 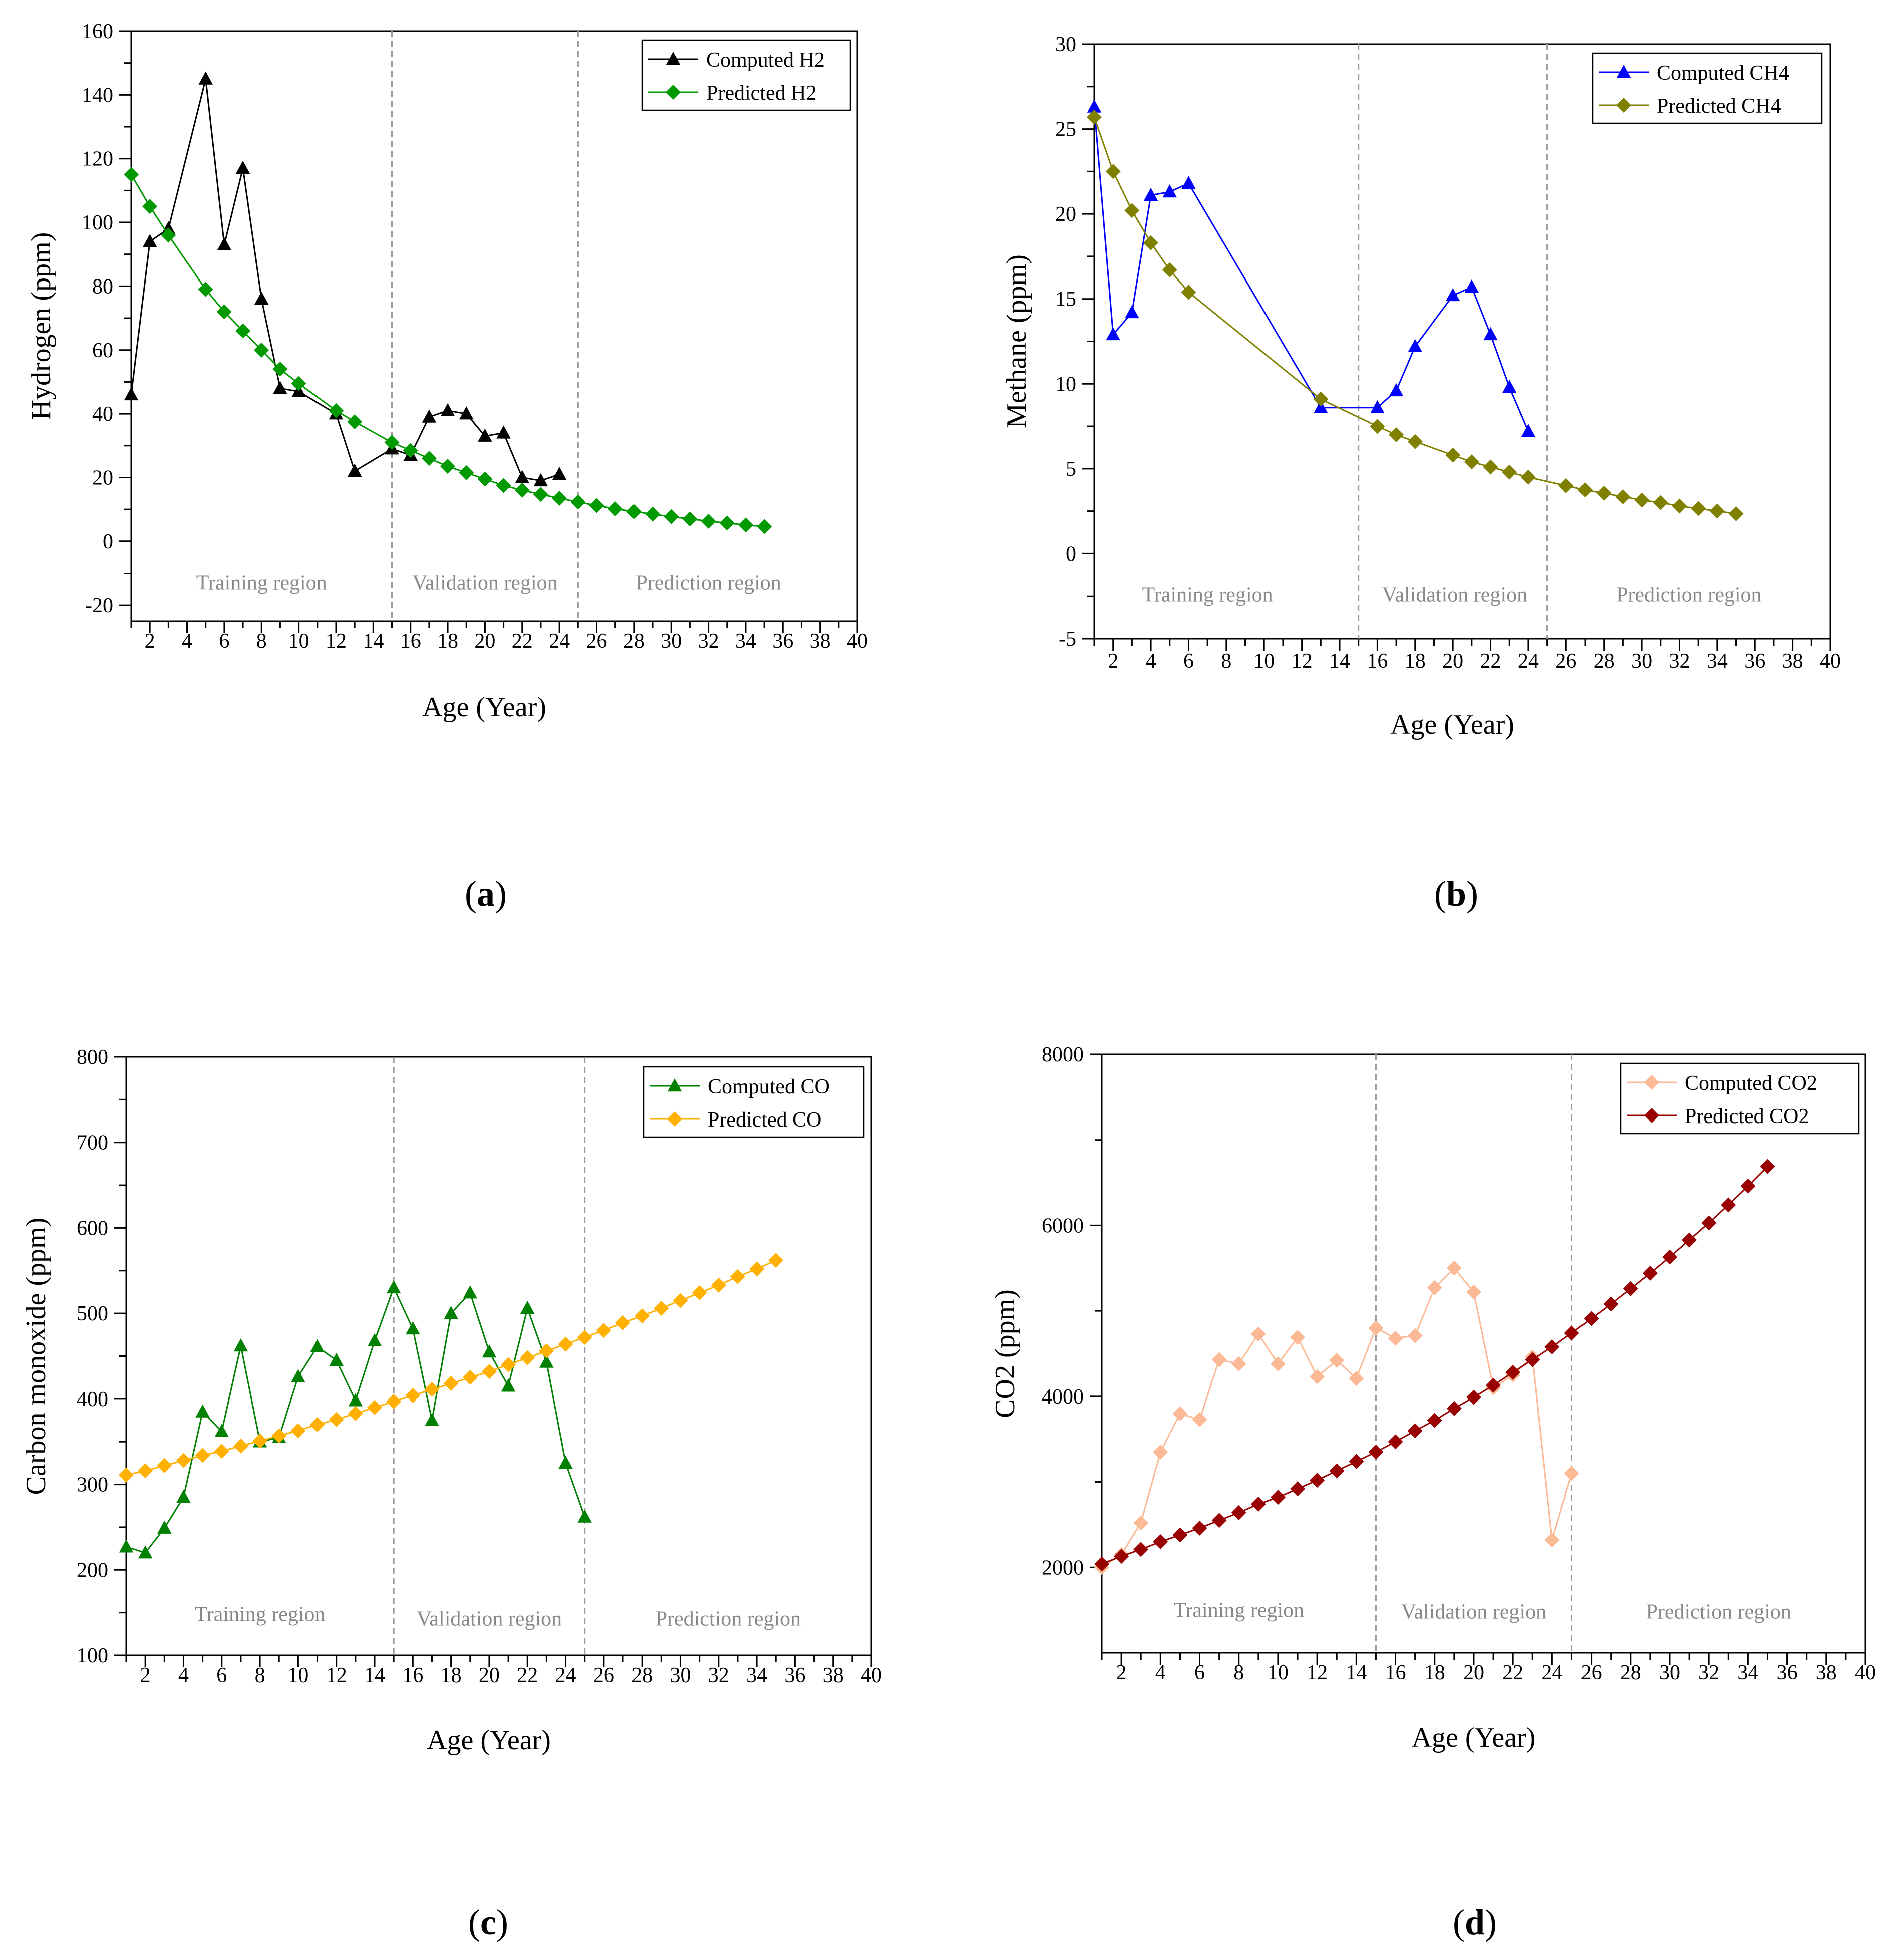 I want to click on x-tick-label: 16, so click(x=1377, y=661).